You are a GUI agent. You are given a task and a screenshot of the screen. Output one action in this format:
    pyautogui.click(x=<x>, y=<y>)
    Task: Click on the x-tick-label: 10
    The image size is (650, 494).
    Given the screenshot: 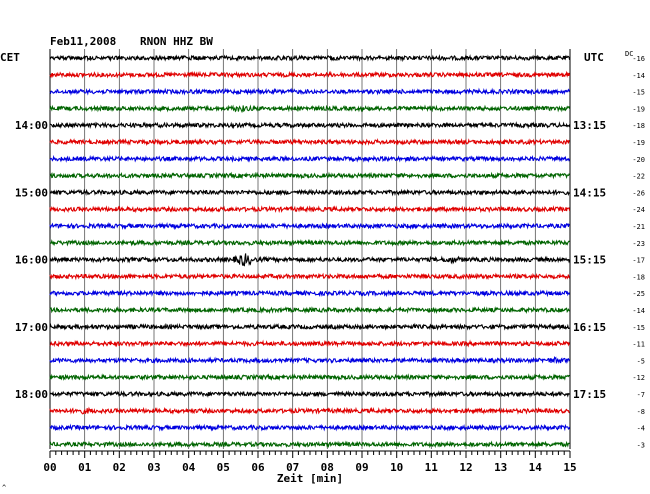 What is the action you would take?
    pyautogui.click(x=396, y=467)
    